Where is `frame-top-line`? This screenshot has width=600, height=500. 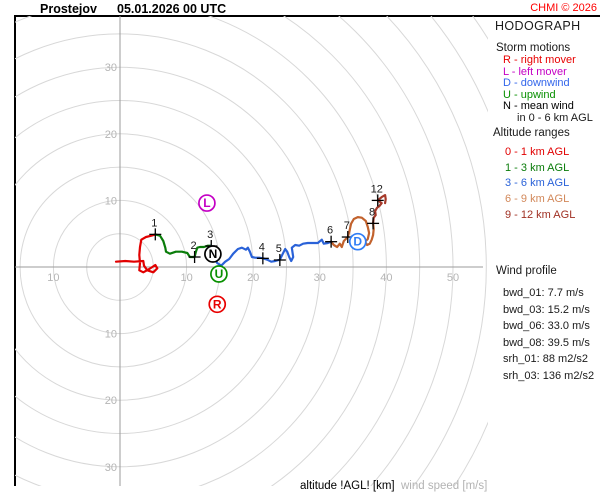 frame-top-line is located at coordinates (307, 16).